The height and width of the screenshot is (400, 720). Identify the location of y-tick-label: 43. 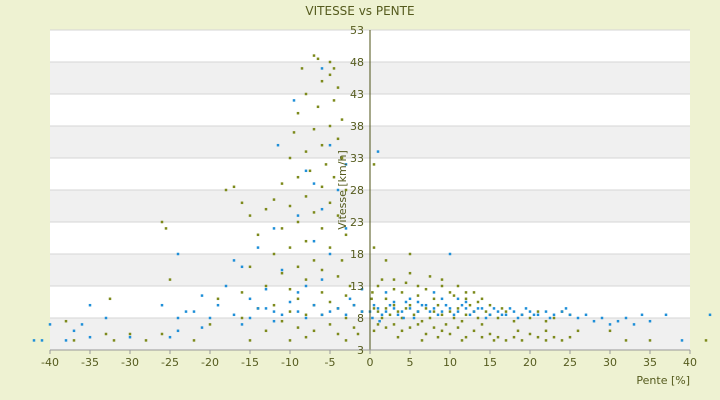
(357, 94).